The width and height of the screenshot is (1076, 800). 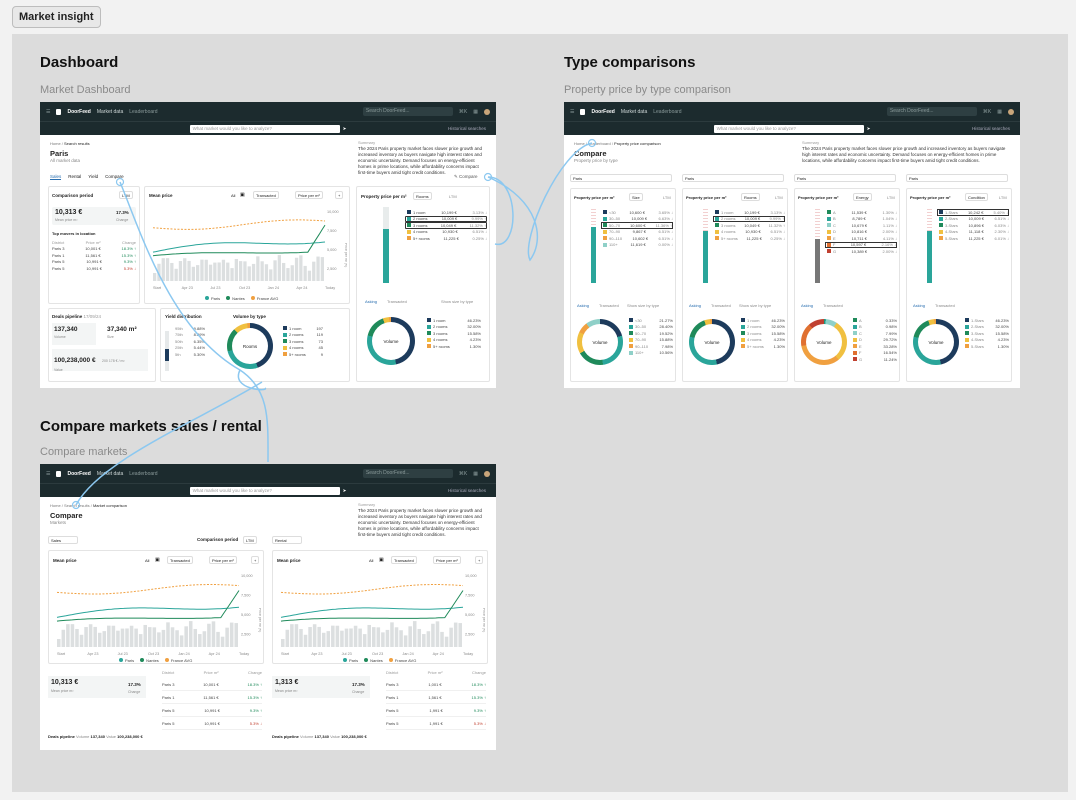 I want to click on send-icon: ➤, so click(x=344, y=490).